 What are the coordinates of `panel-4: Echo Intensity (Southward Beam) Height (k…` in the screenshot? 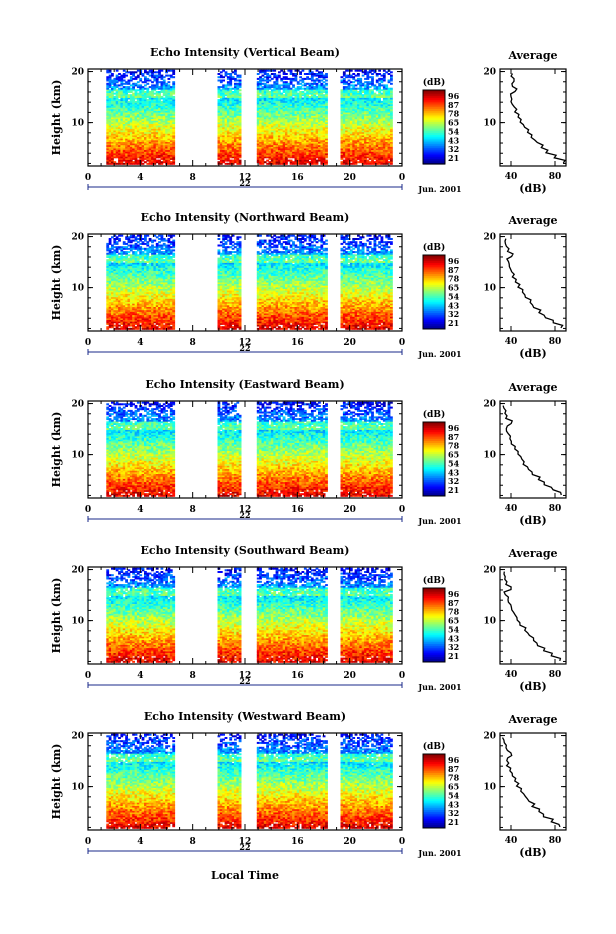 It's located at (308, 618).